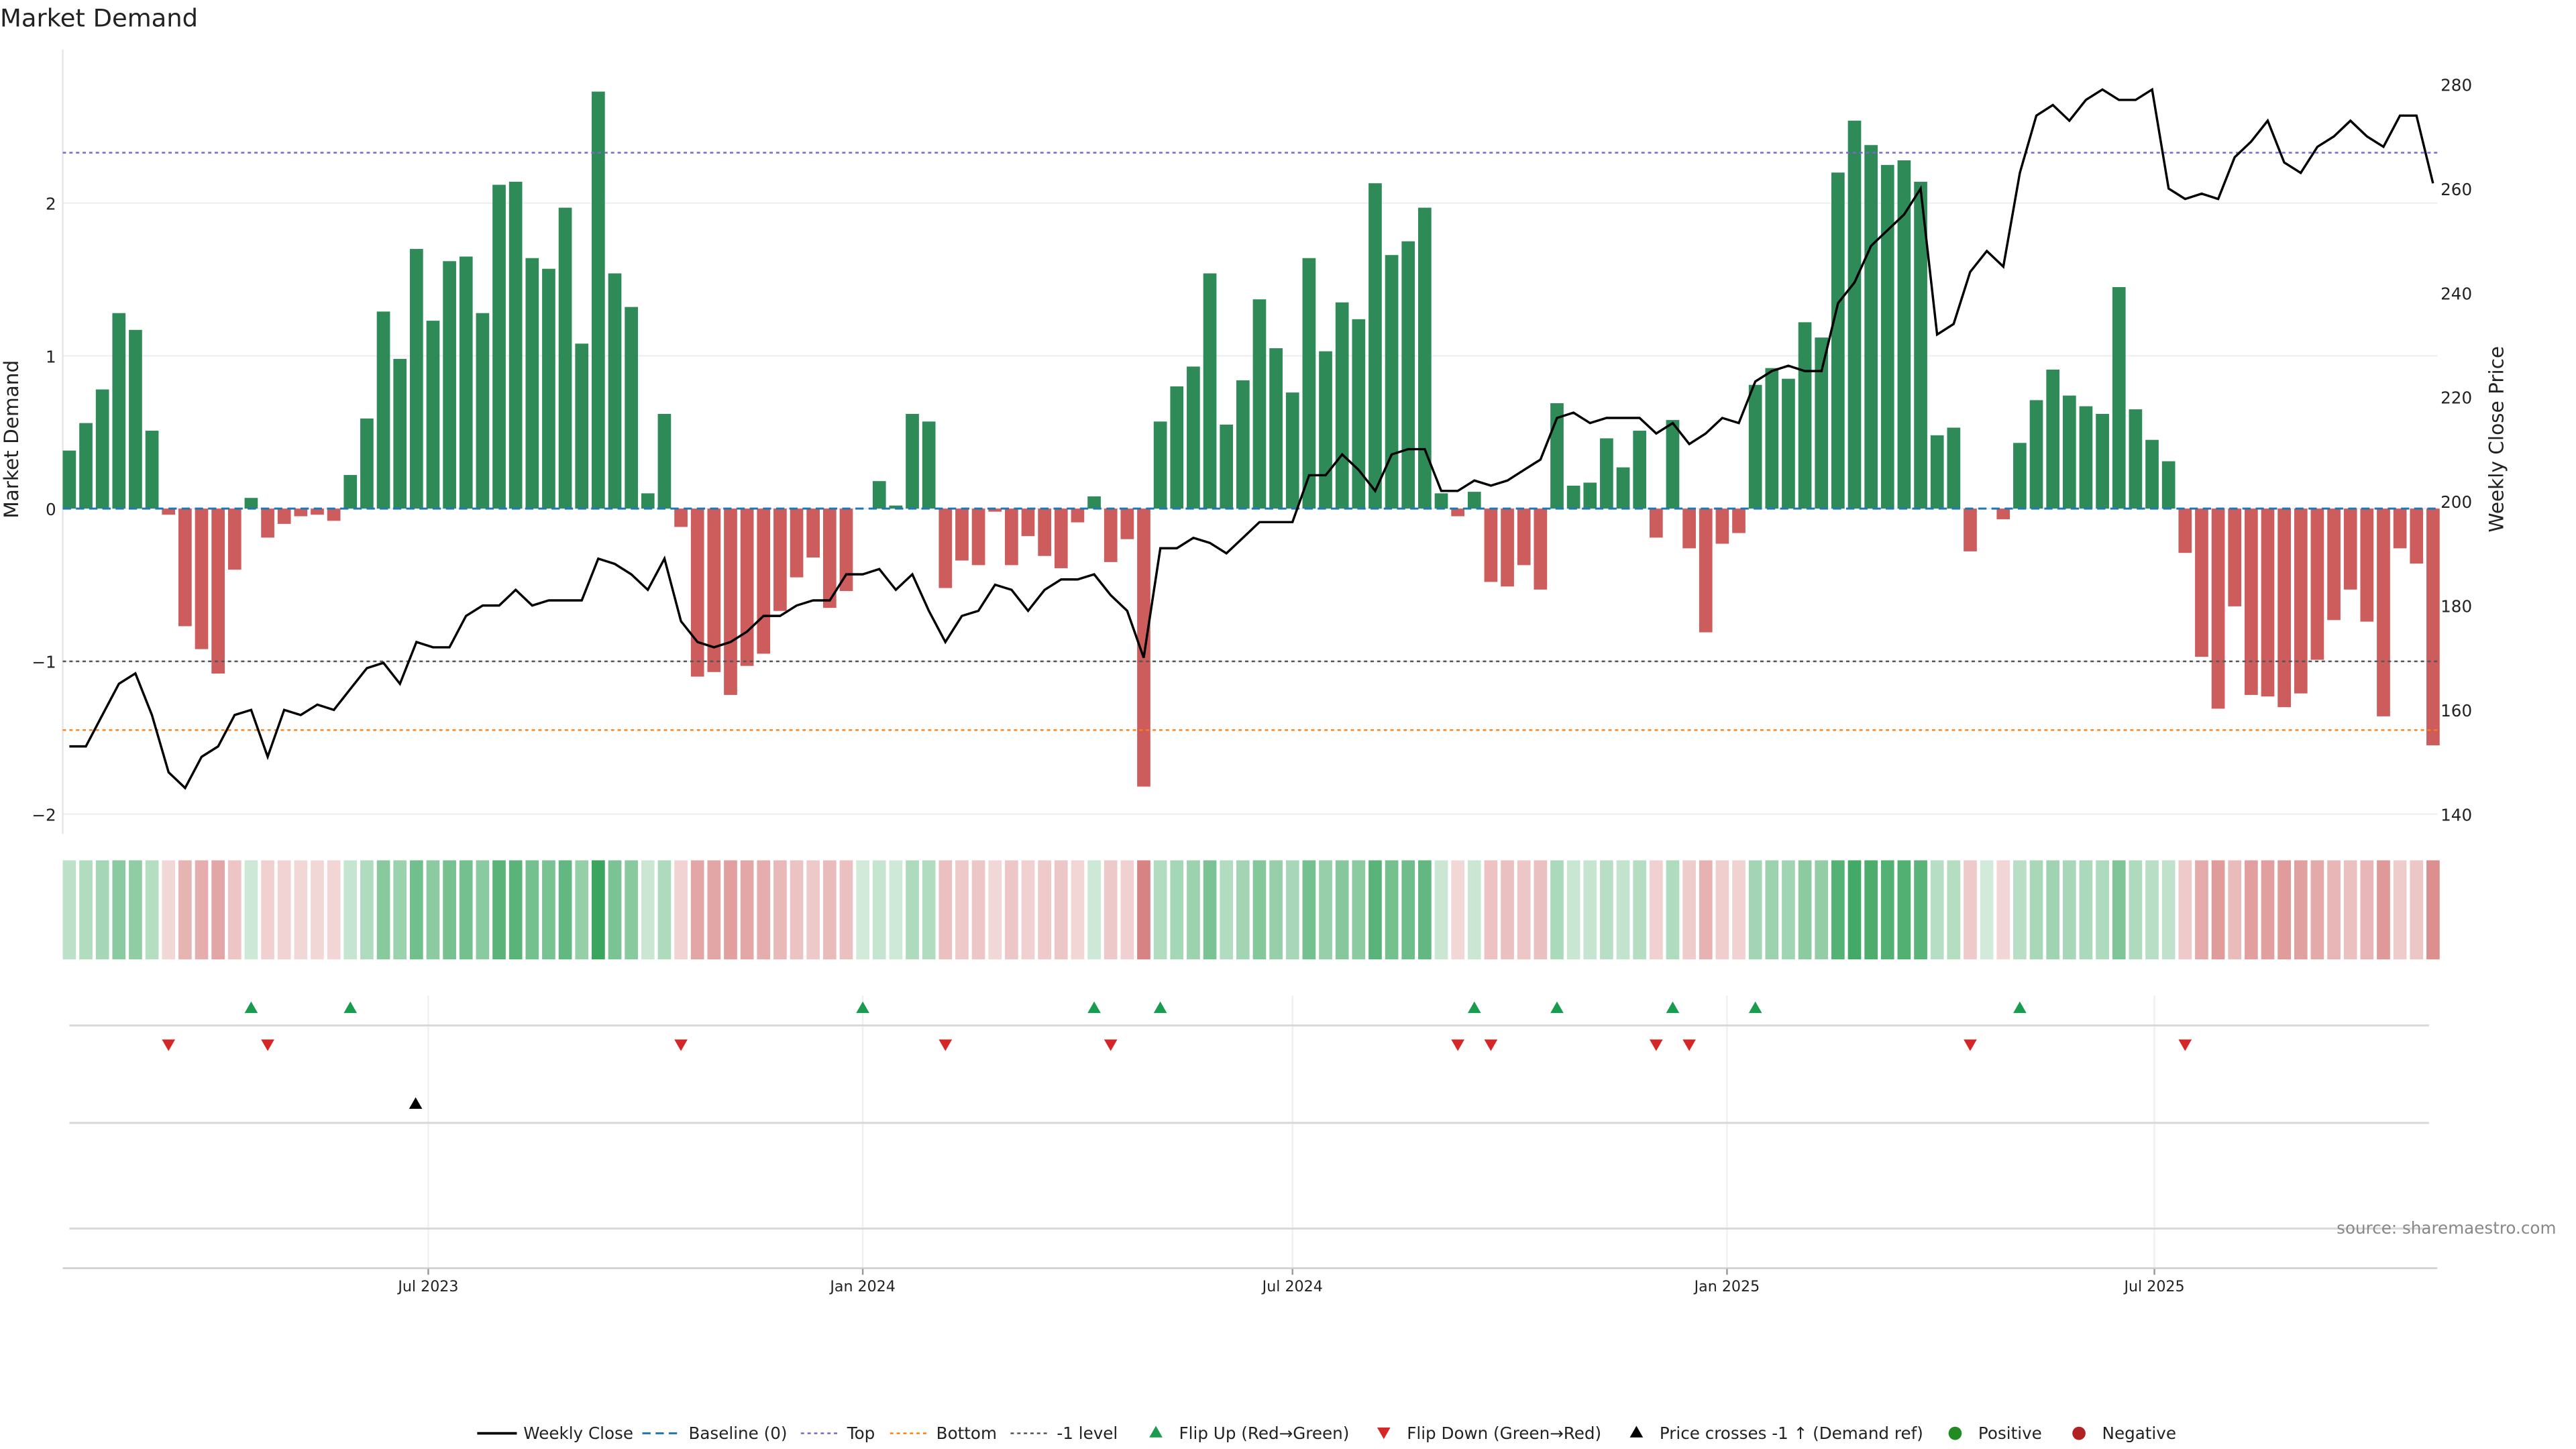 The height and width of the screenshot is (1449, 2576). Describe the element at coordinates (2456, 814) in the screenshot. I see `right-tick-label: 140` at that location.